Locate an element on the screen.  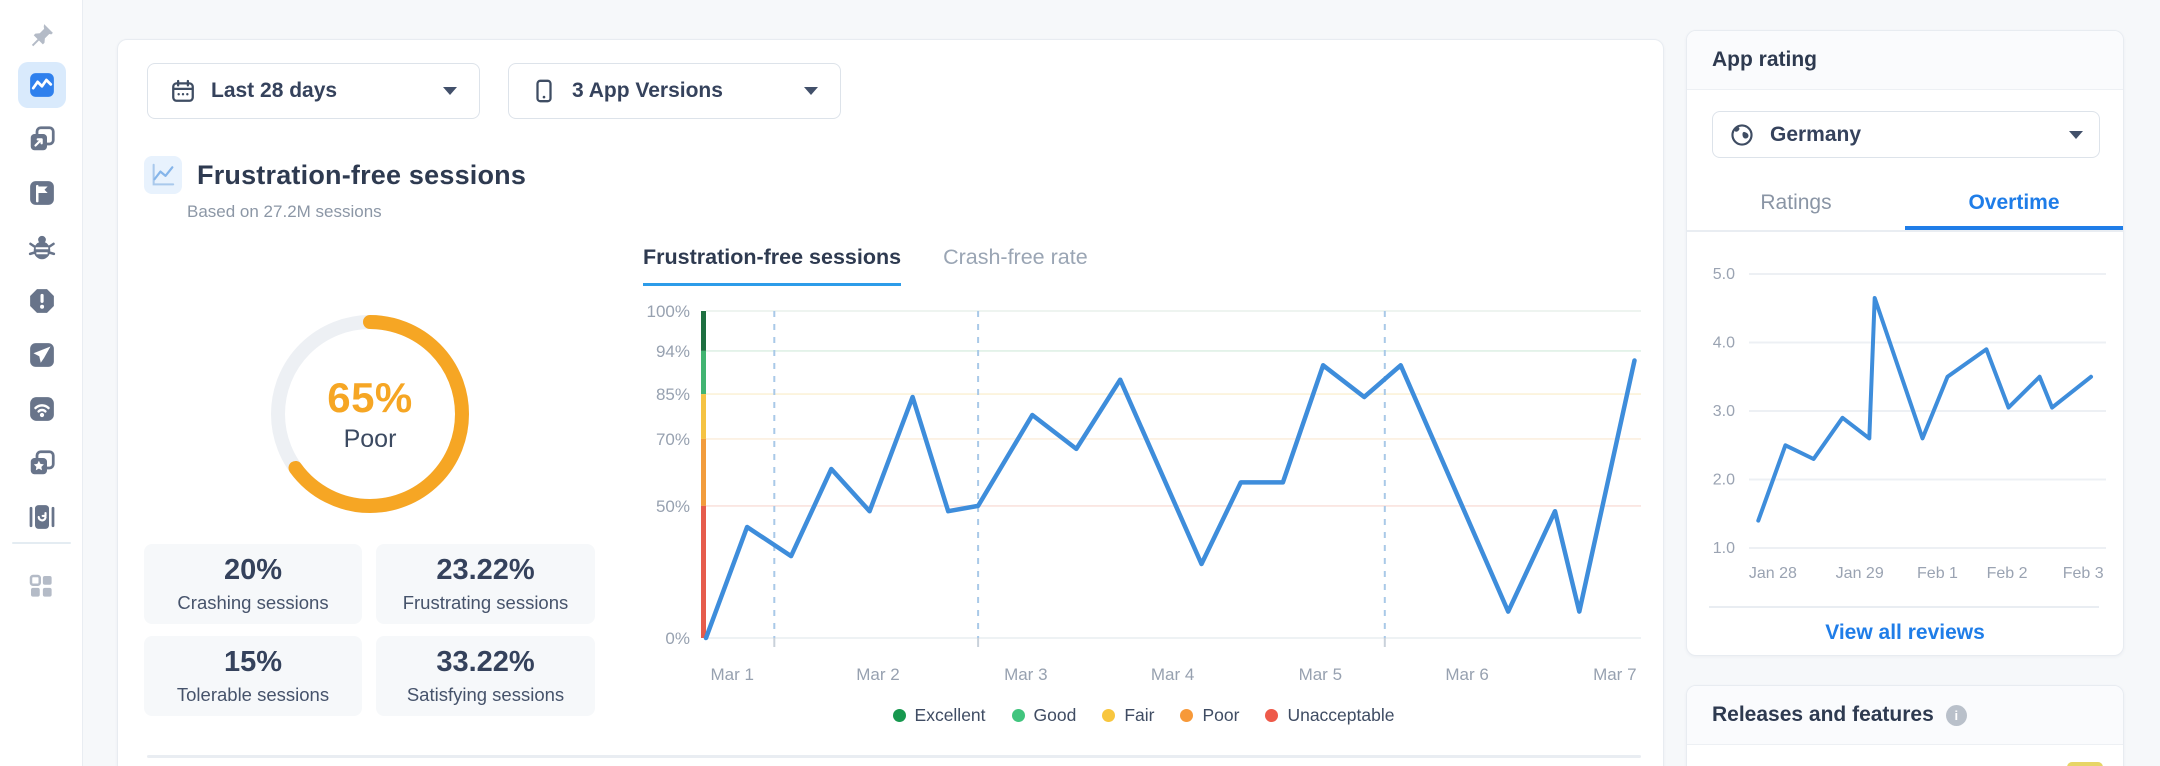
pin-icon is located at coordinates (41, 36).